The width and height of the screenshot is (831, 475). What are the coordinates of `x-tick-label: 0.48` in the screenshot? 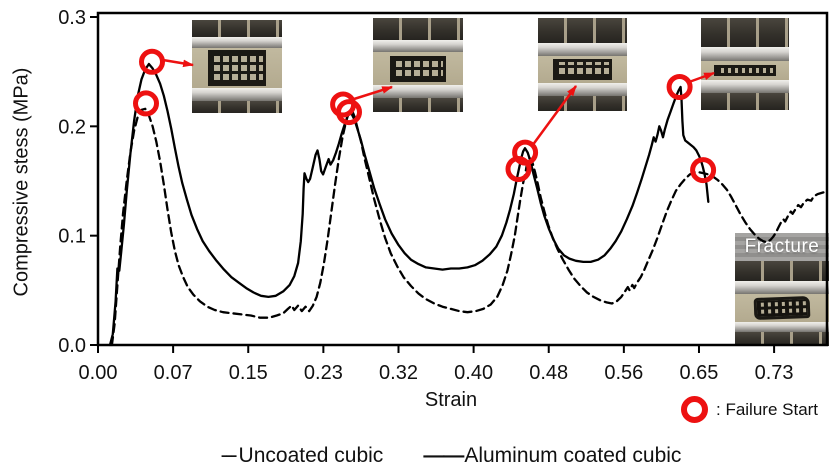 It's located at (548, 373).